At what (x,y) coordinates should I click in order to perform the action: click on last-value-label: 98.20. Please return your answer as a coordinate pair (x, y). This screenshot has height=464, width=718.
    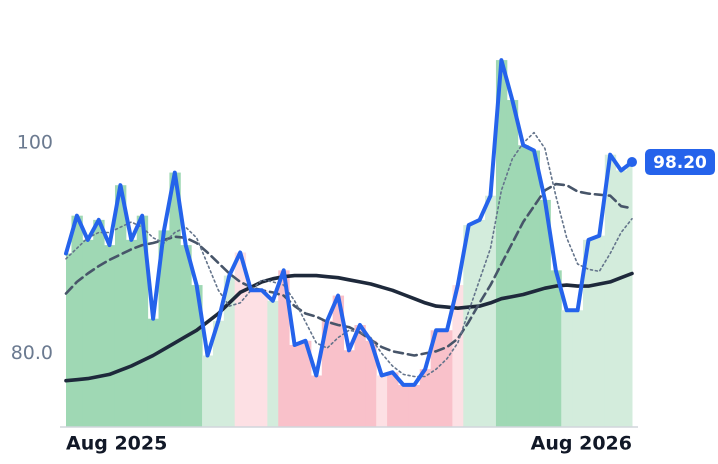
    Looking at the image, I should click on (680, 163).